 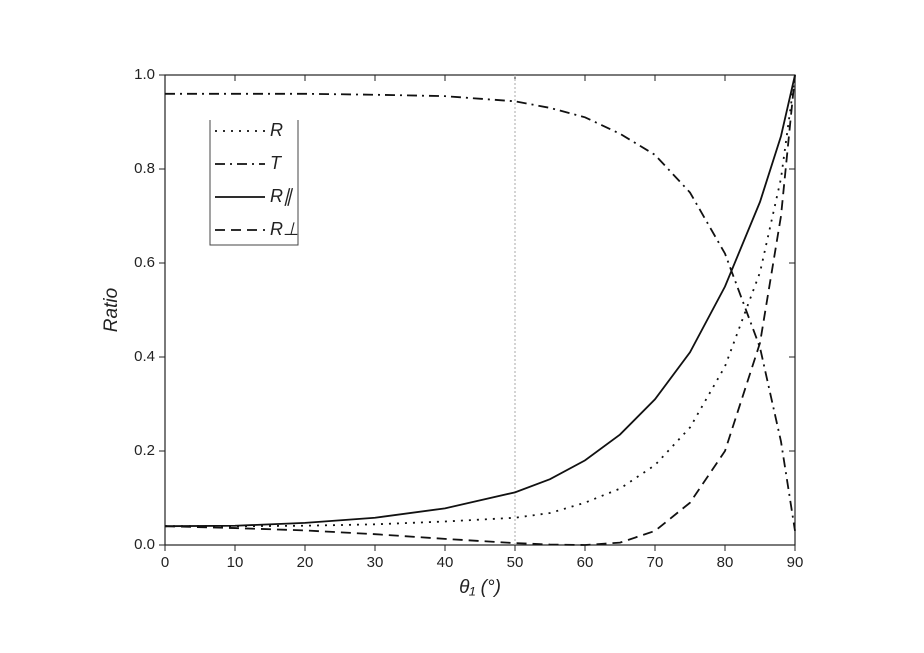 I want to click on y-tick-label: 0.8, so click(x=144, y=168).